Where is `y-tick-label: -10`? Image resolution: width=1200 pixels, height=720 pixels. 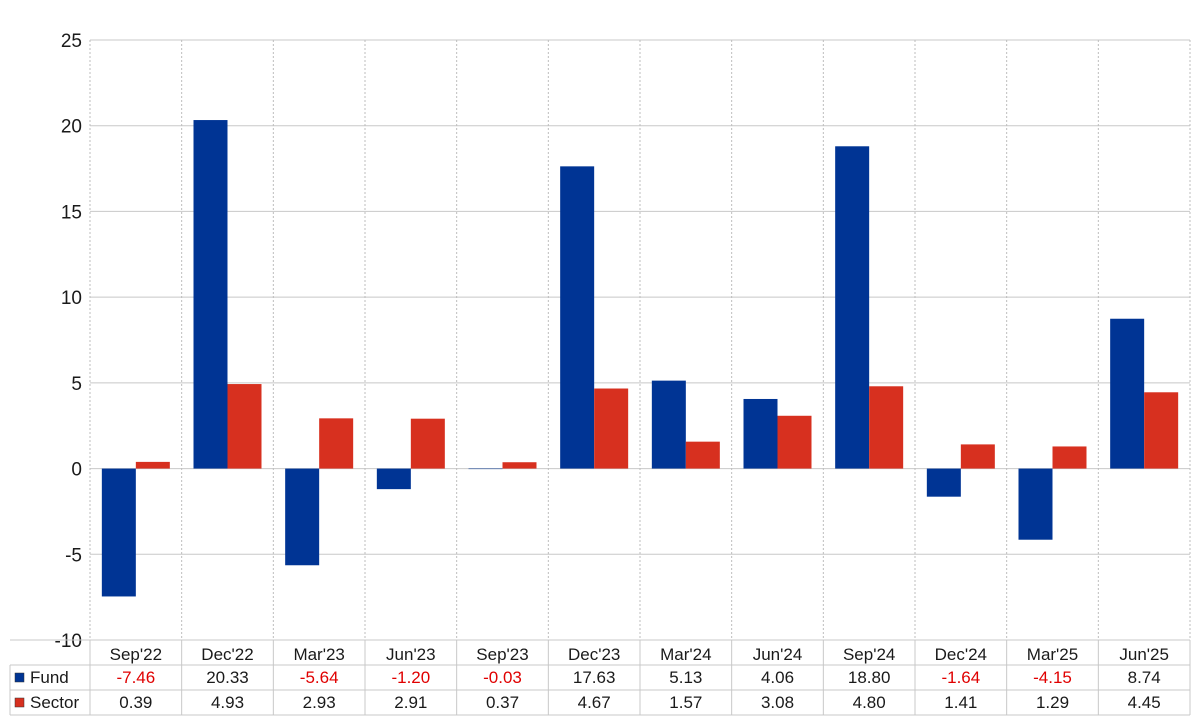
y-tick-label: -10 is located at coordinates (68, 641).